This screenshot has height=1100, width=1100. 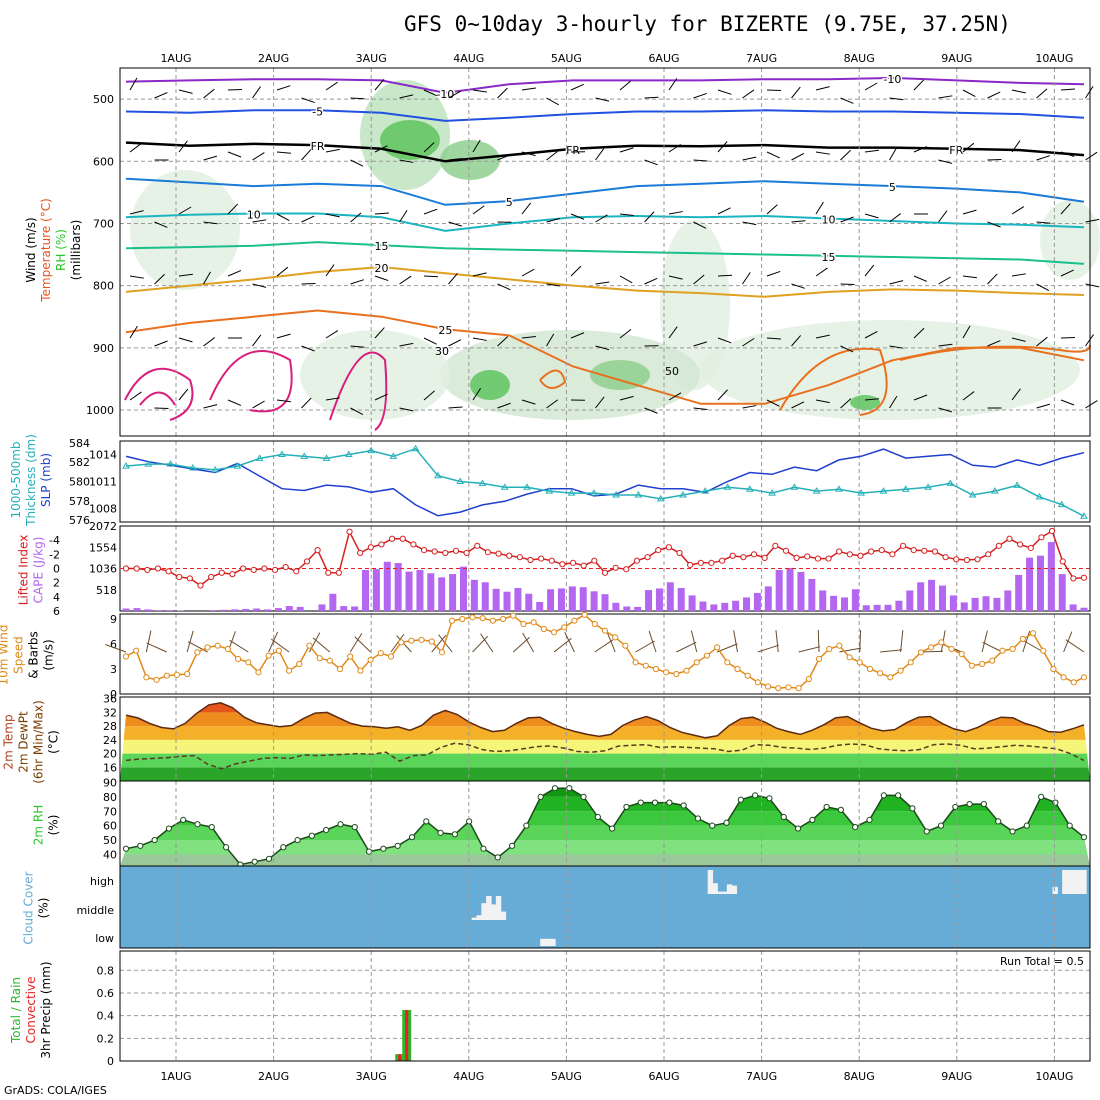 I want to click on x-tick-label-top: 1AUG, so click(x=175, y=58).